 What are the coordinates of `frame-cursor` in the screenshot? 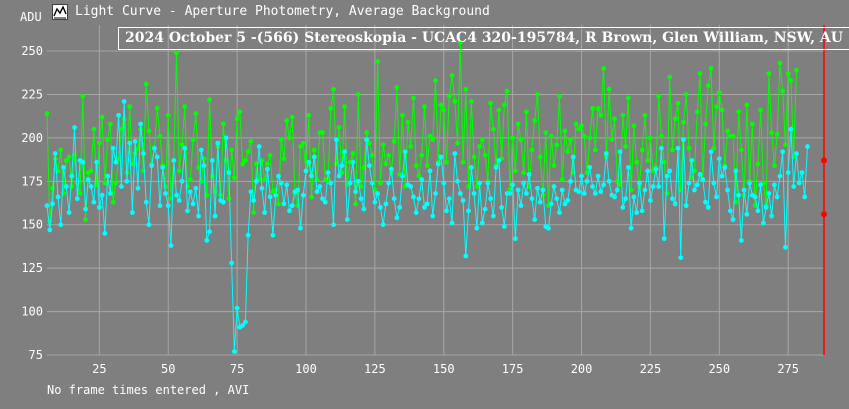 It's located at (824, 190).